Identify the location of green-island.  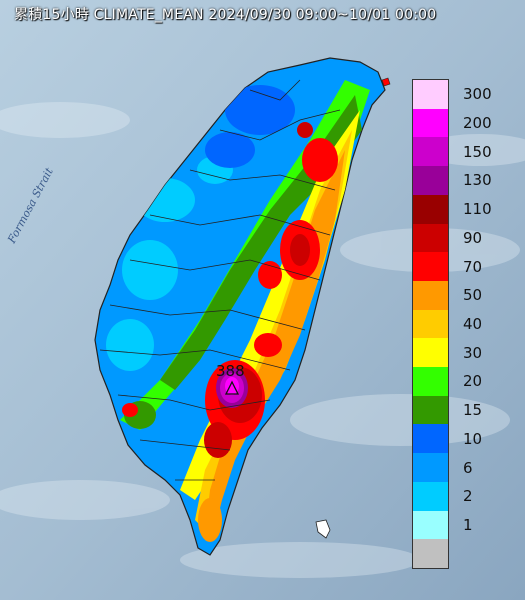
(323, 529).